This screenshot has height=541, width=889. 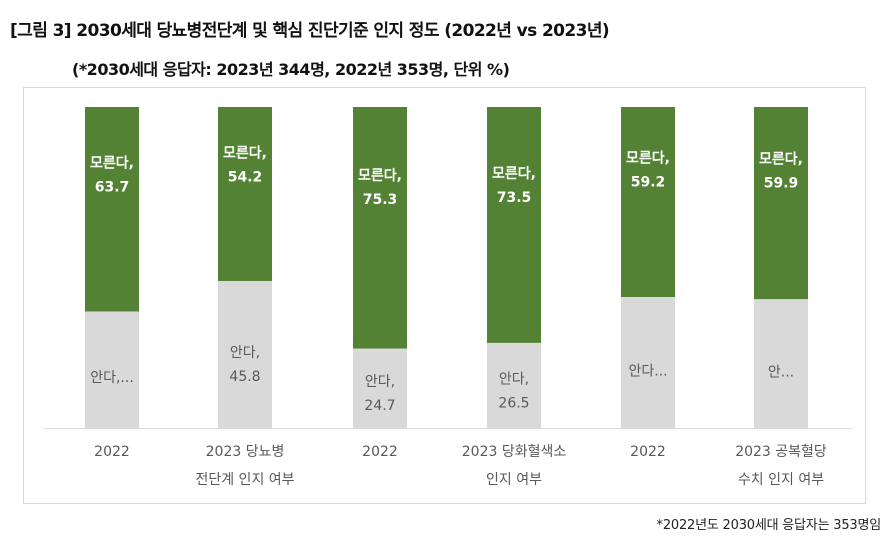 What do you see at coordinates (245, 177) in the screenshot?
I see `data-label-unknown: 54.2` at bounding box center [245, 177].